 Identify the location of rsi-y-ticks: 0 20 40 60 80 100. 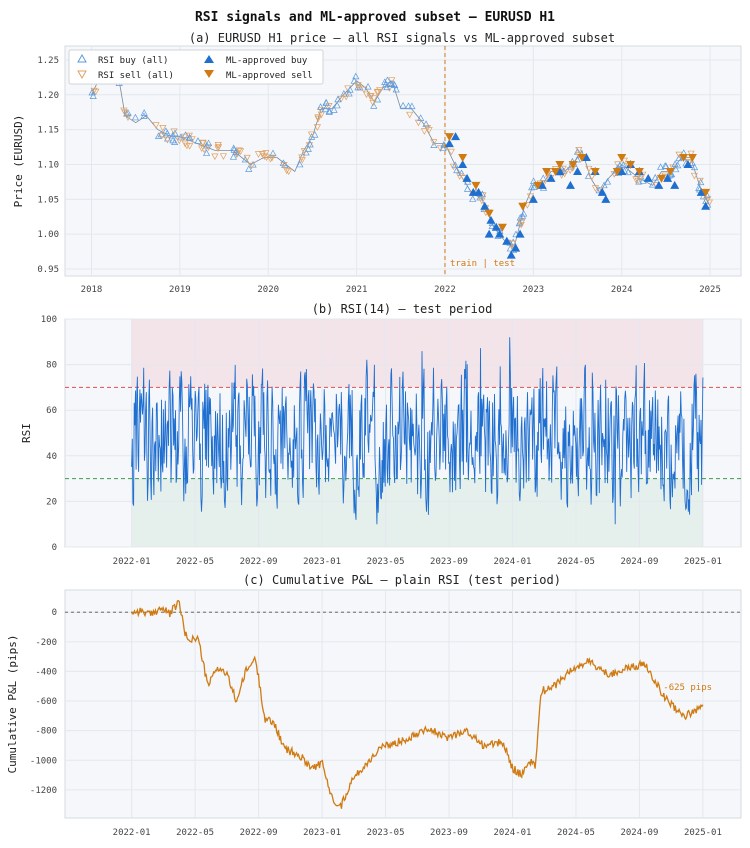
(49, 434).